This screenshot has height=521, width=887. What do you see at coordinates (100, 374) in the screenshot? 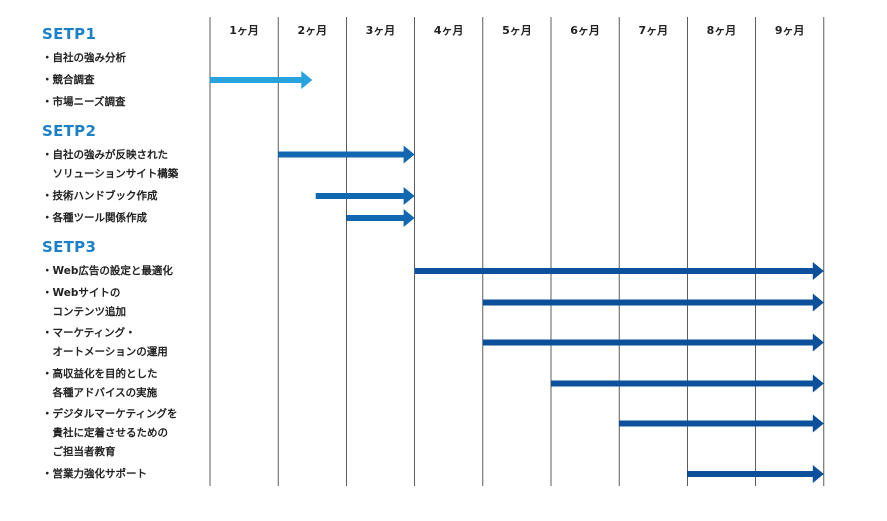
I see `task-label: ・高収益化を目的とした` at bounding box center [100, 374].